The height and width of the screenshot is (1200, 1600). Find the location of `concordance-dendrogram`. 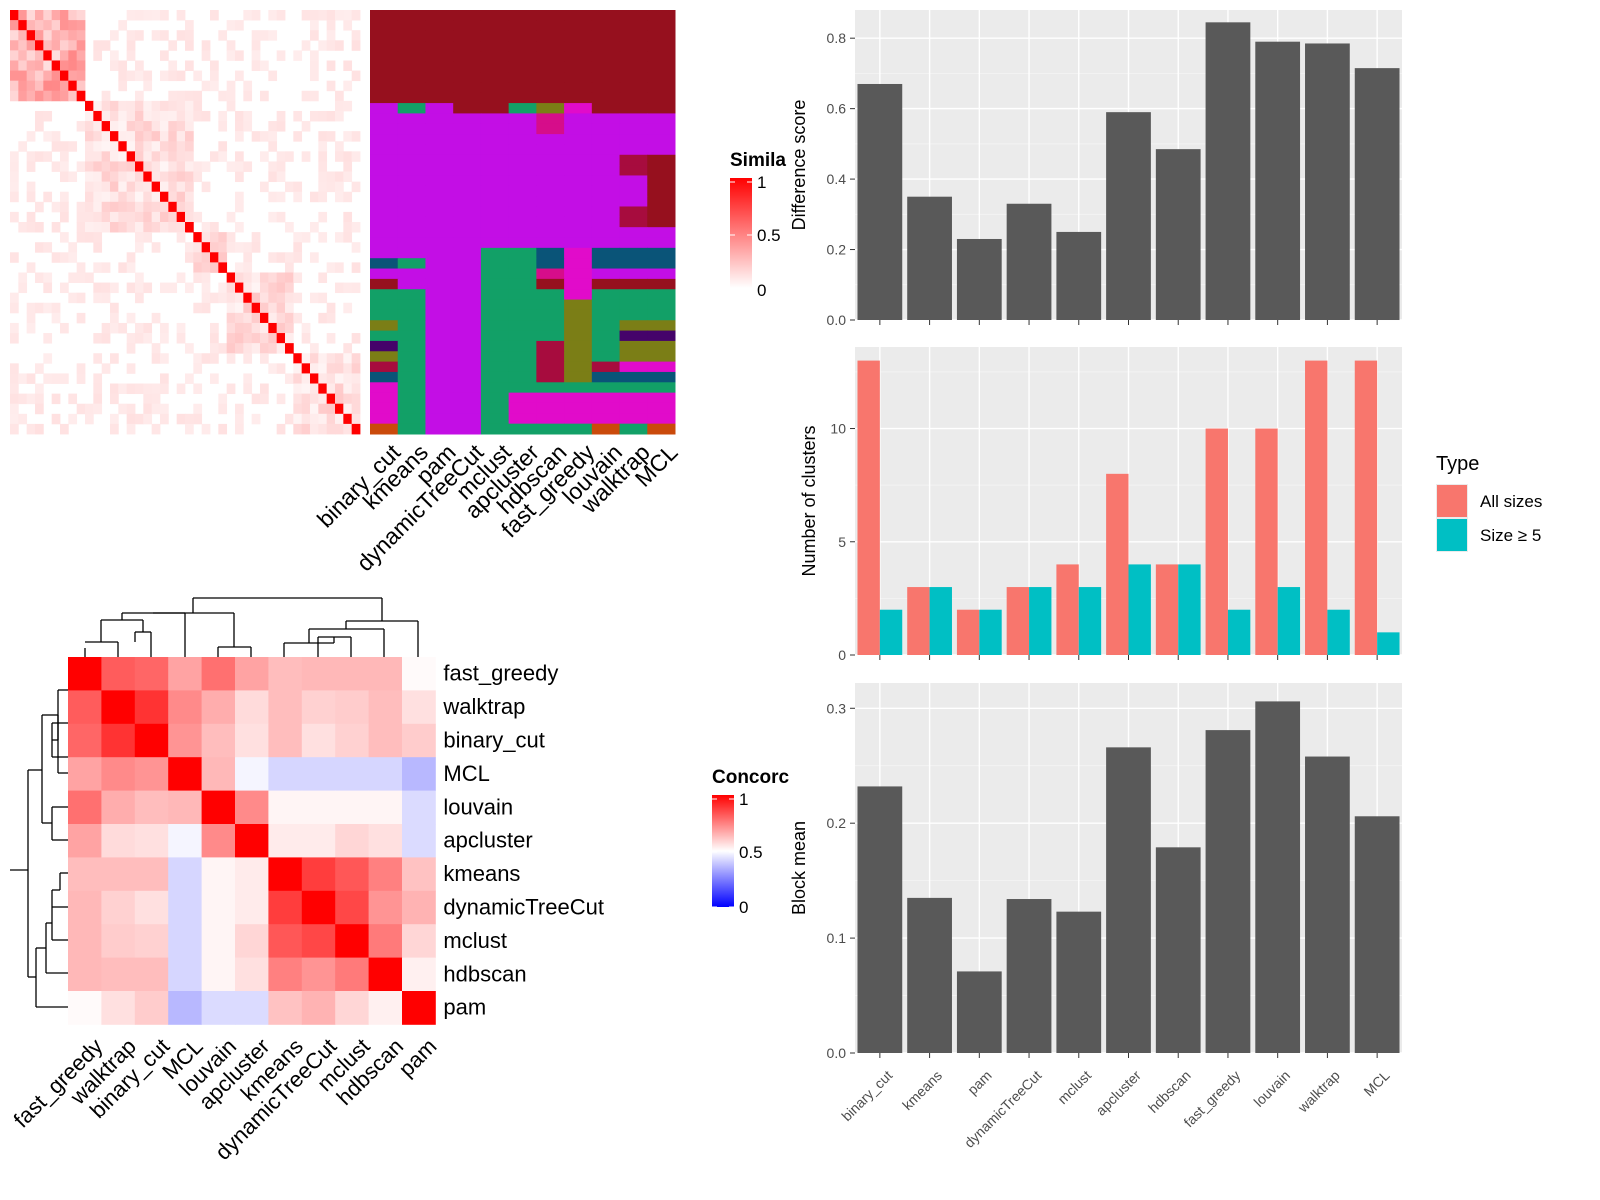

concordance-dendrogram is located at coordinates (214, 802).